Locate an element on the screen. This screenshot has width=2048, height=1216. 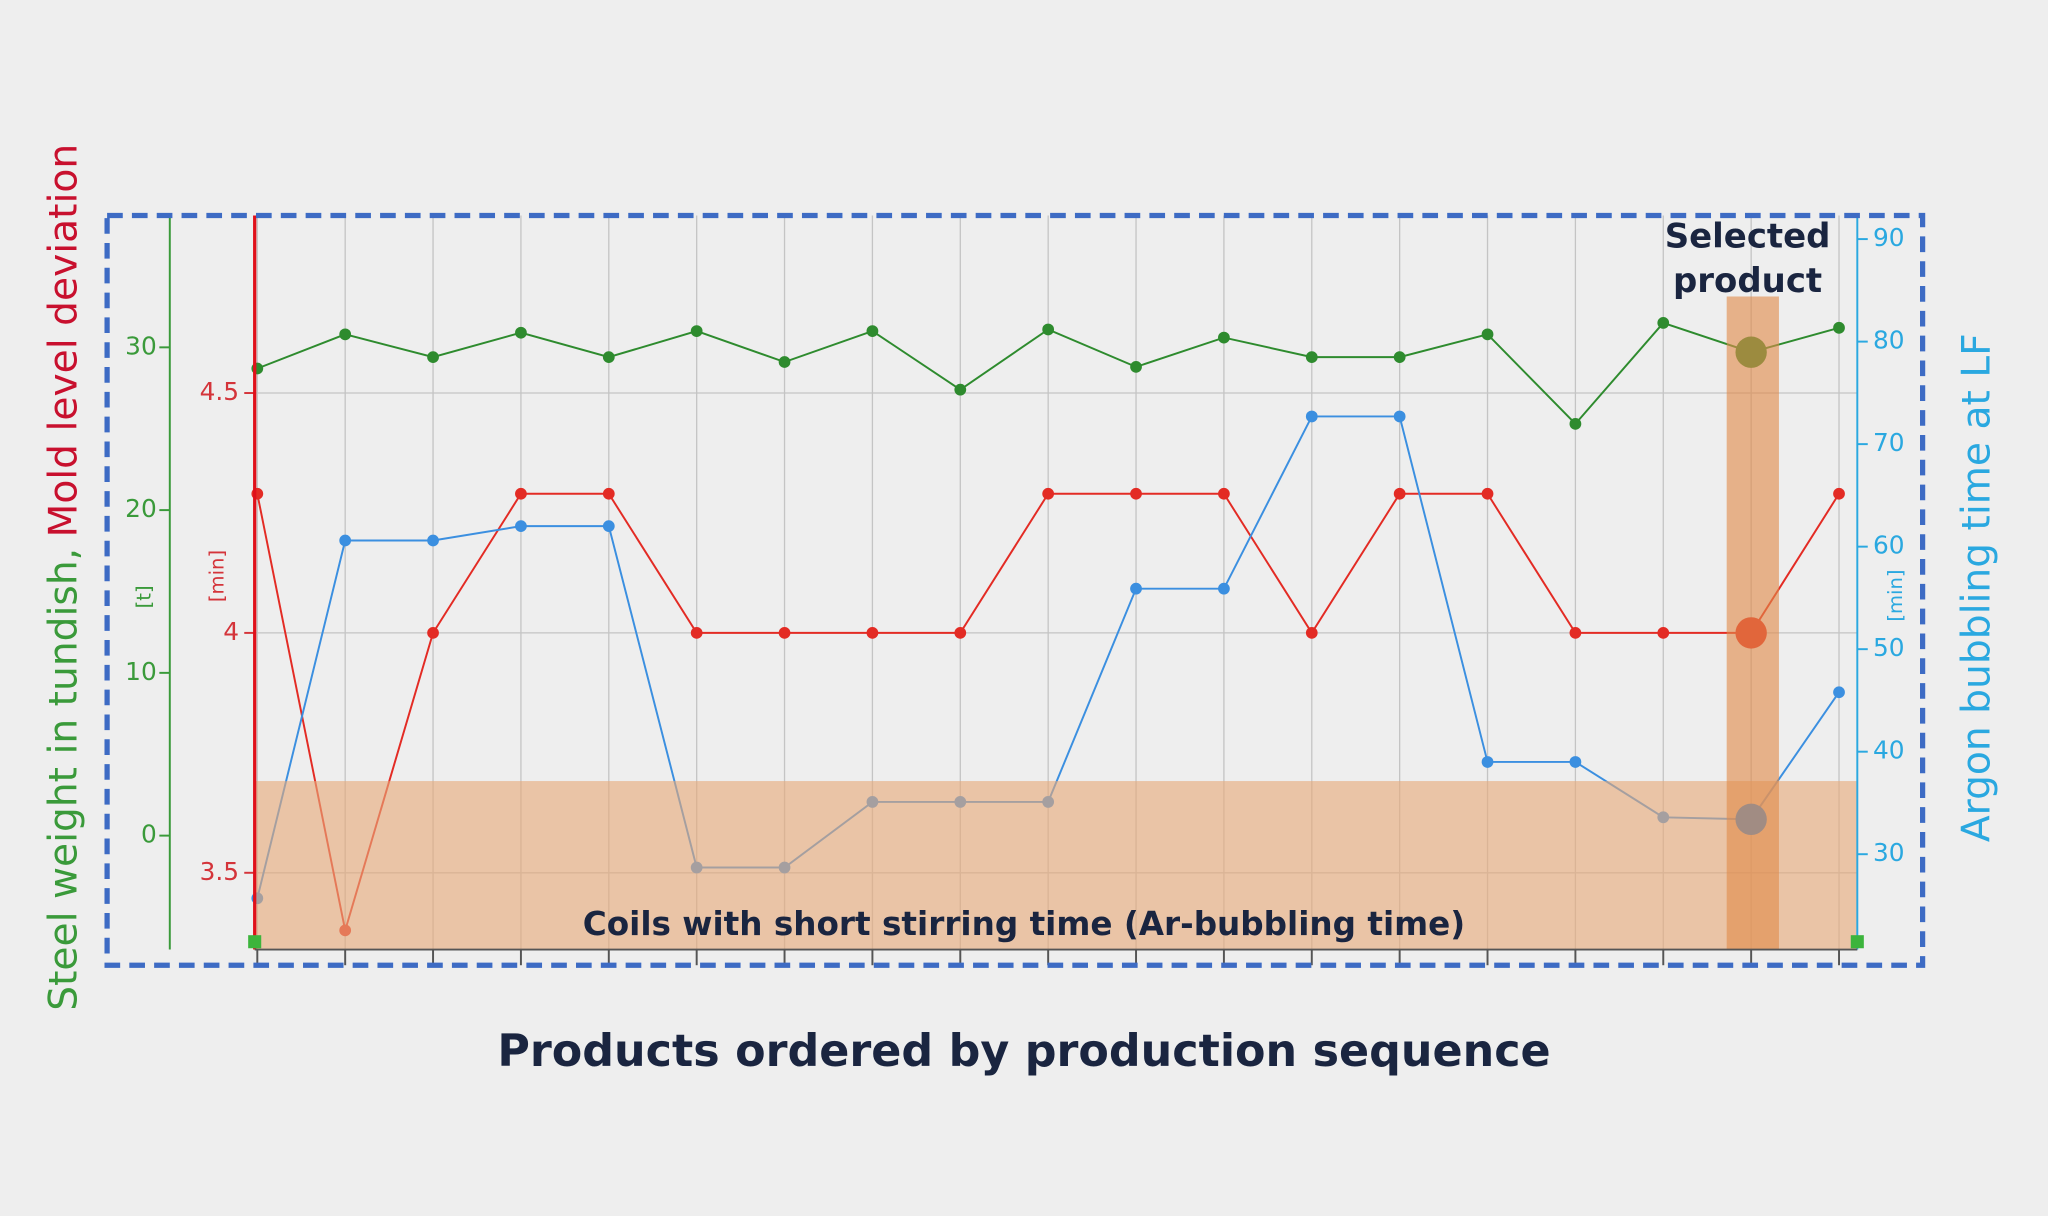
y-tick-label: 0 is located at coordinates (149, 834).